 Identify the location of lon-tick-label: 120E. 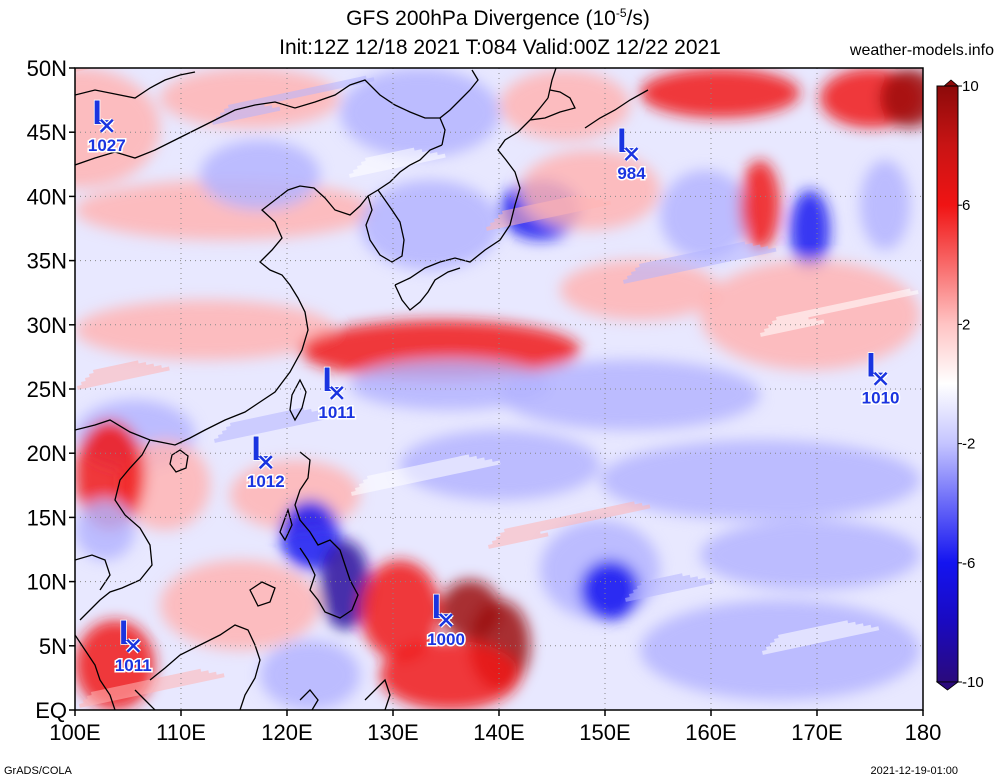
(286, 732).